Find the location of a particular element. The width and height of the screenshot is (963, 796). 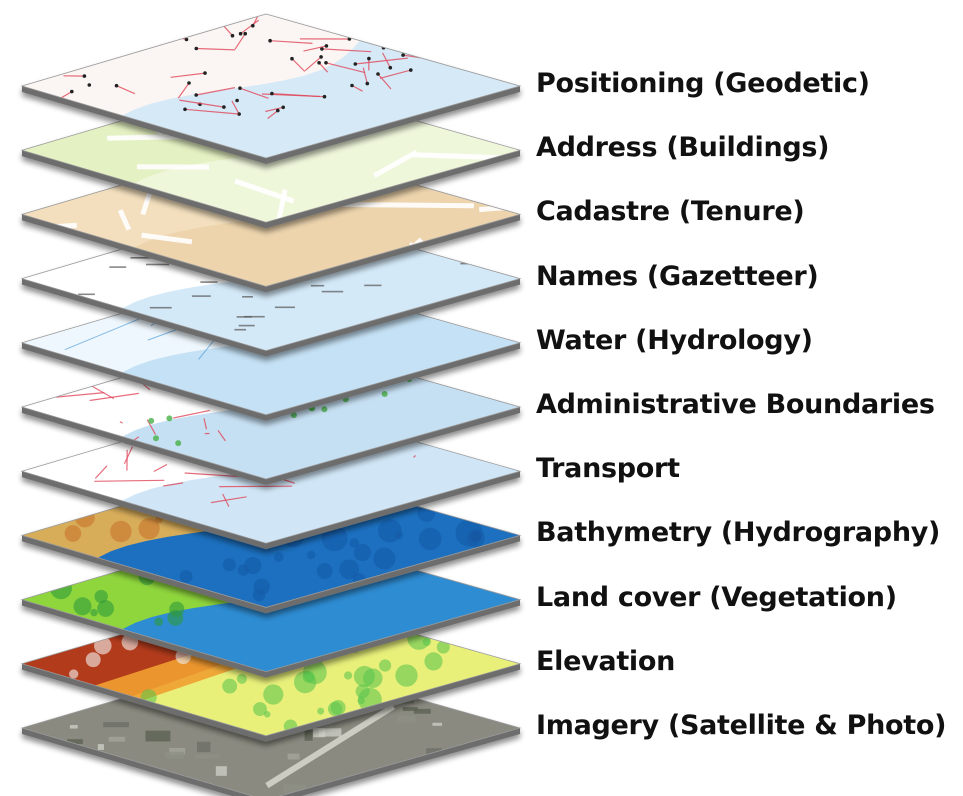

plate-face is located at coordinates (271, 86).